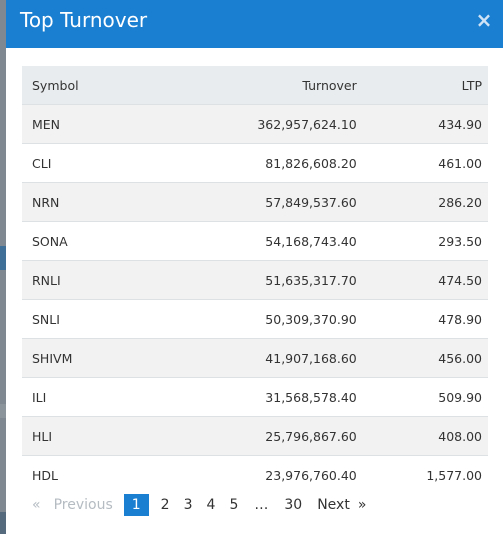 The width and height of the screenshot is (503, 534). I want to click on cell-ltp: 293.50, so click(427, 241).